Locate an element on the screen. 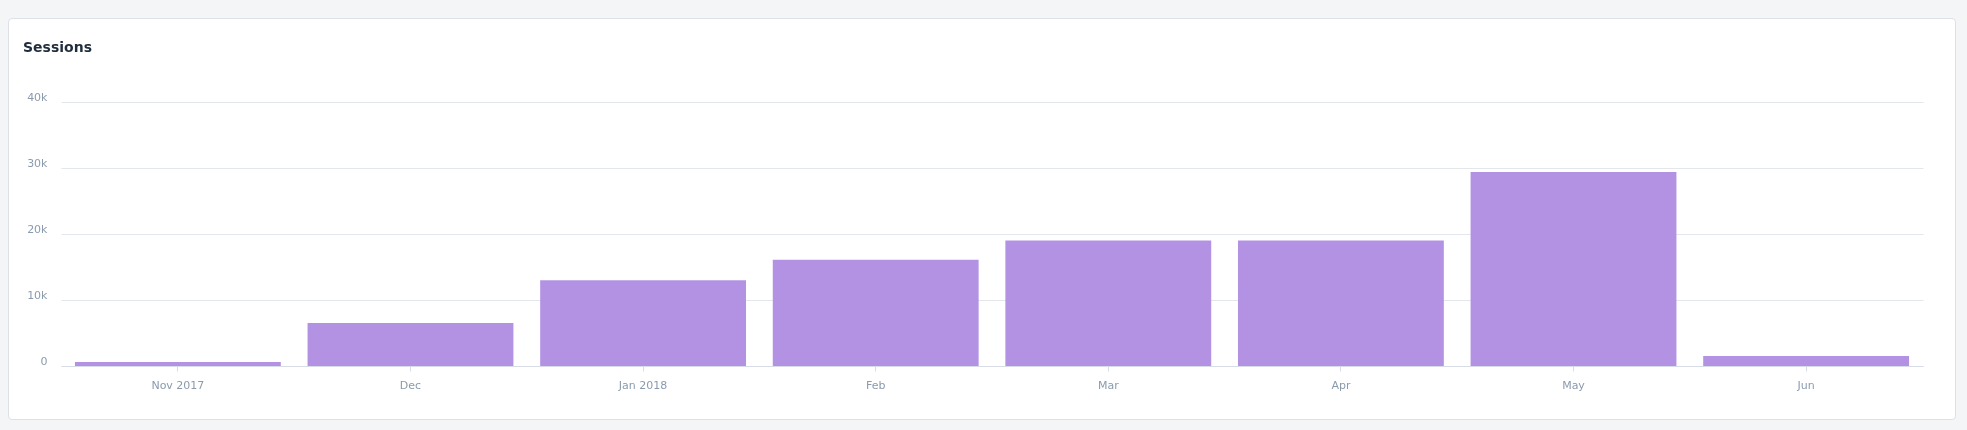  y-tick-label: 10k is located at coordinates (38, 295).